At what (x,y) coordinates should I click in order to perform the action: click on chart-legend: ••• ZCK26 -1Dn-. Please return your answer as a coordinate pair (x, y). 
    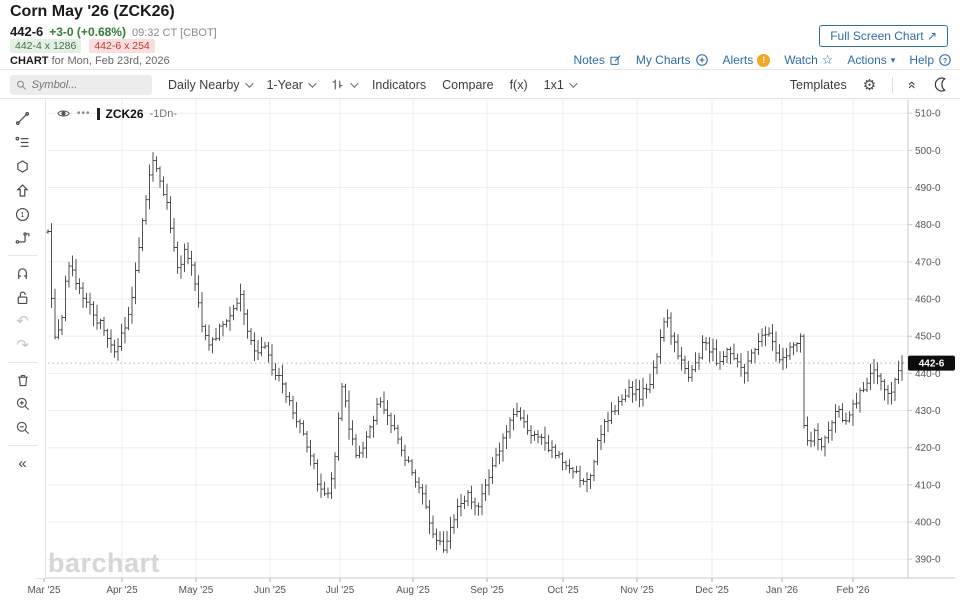
    Looking at the image, I should click on (116, 113).